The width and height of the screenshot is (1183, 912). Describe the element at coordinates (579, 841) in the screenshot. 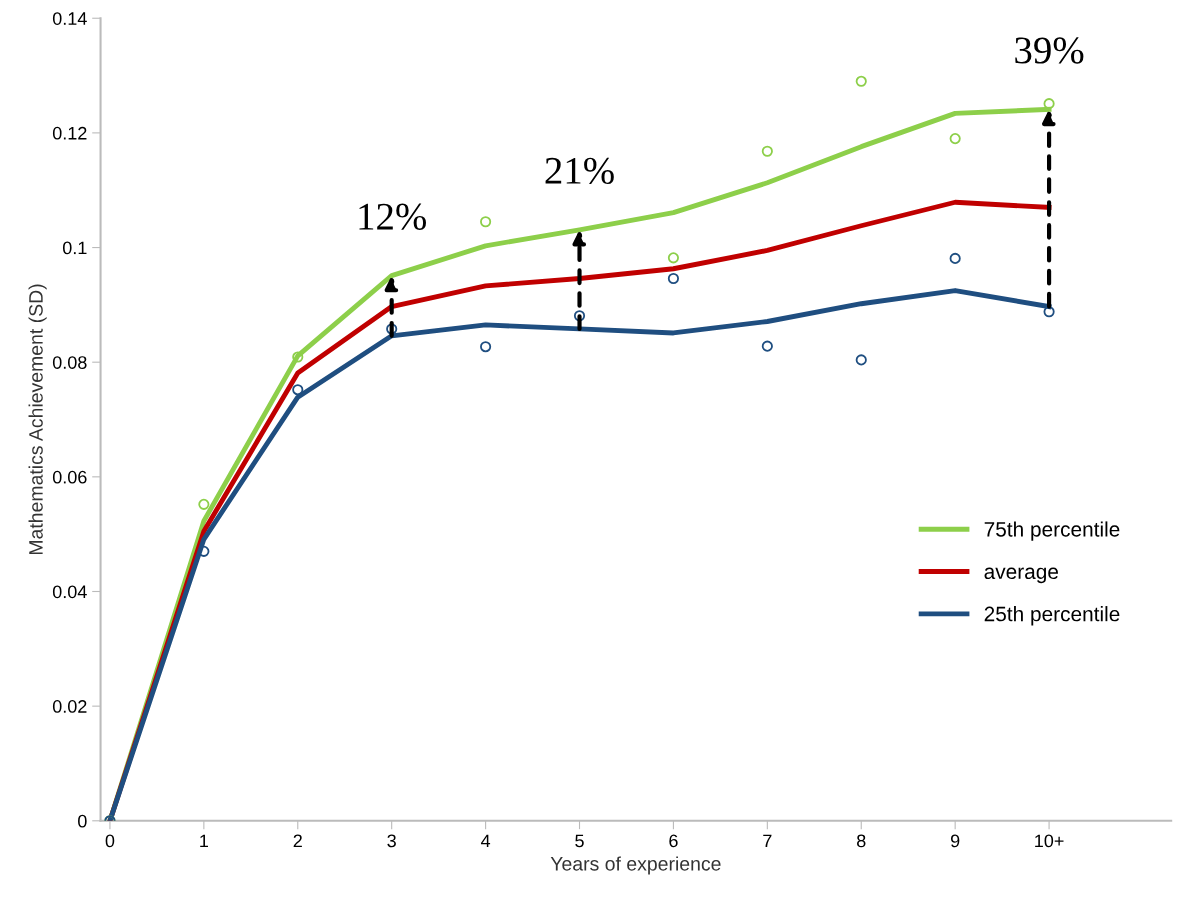

I see `x-tick-label: 5` at that location.